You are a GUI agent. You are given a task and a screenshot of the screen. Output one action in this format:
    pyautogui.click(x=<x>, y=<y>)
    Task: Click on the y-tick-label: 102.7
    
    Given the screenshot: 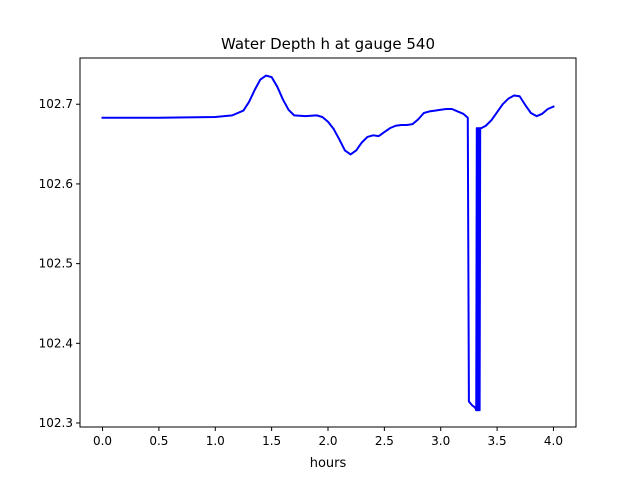 What is the action you would take?
    pyautogui.click(x=56, y=104)
    